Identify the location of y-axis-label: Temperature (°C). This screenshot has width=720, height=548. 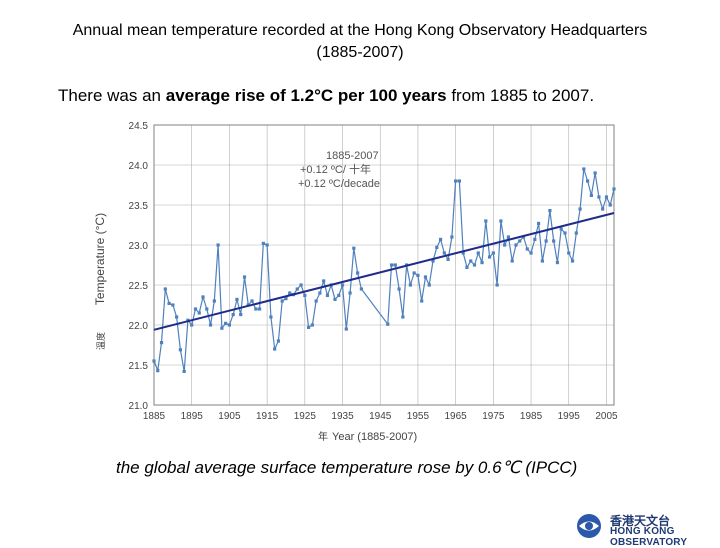
(100, 259).